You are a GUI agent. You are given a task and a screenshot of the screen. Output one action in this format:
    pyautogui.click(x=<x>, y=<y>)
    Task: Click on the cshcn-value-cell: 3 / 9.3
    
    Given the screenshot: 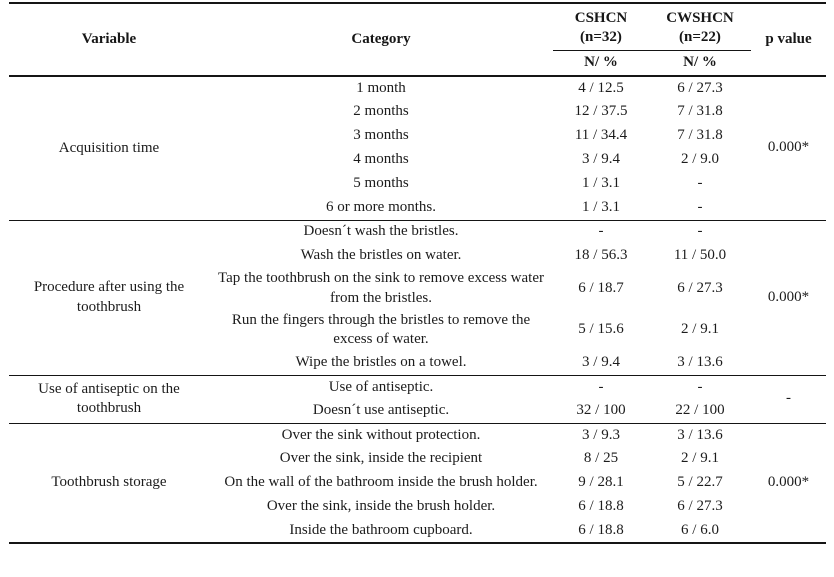 What is the action you would take?
    pyautogui.click(x=601, y=435)
    